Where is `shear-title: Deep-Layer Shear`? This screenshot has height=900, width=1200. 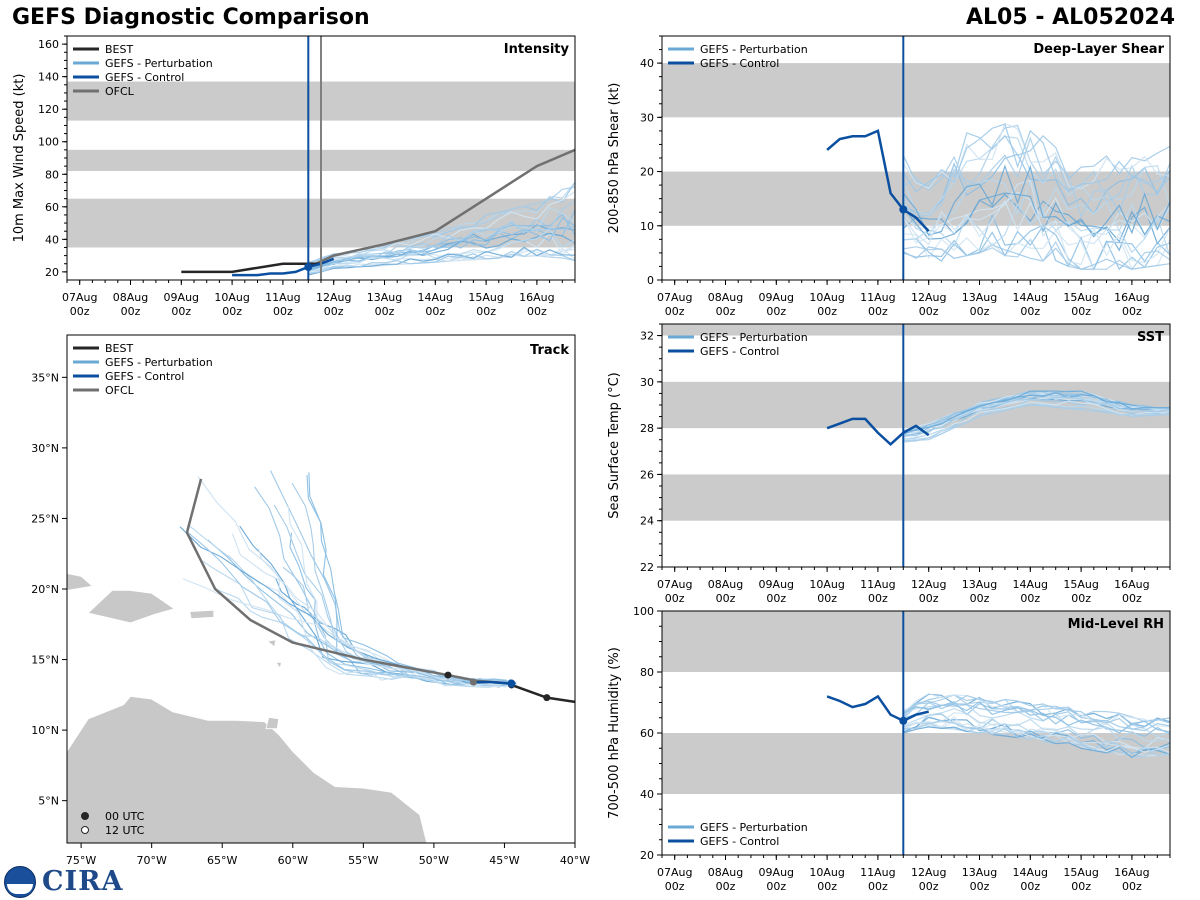
shear-title: Deep-Layer Shear is located at coordinates (1098, 49).